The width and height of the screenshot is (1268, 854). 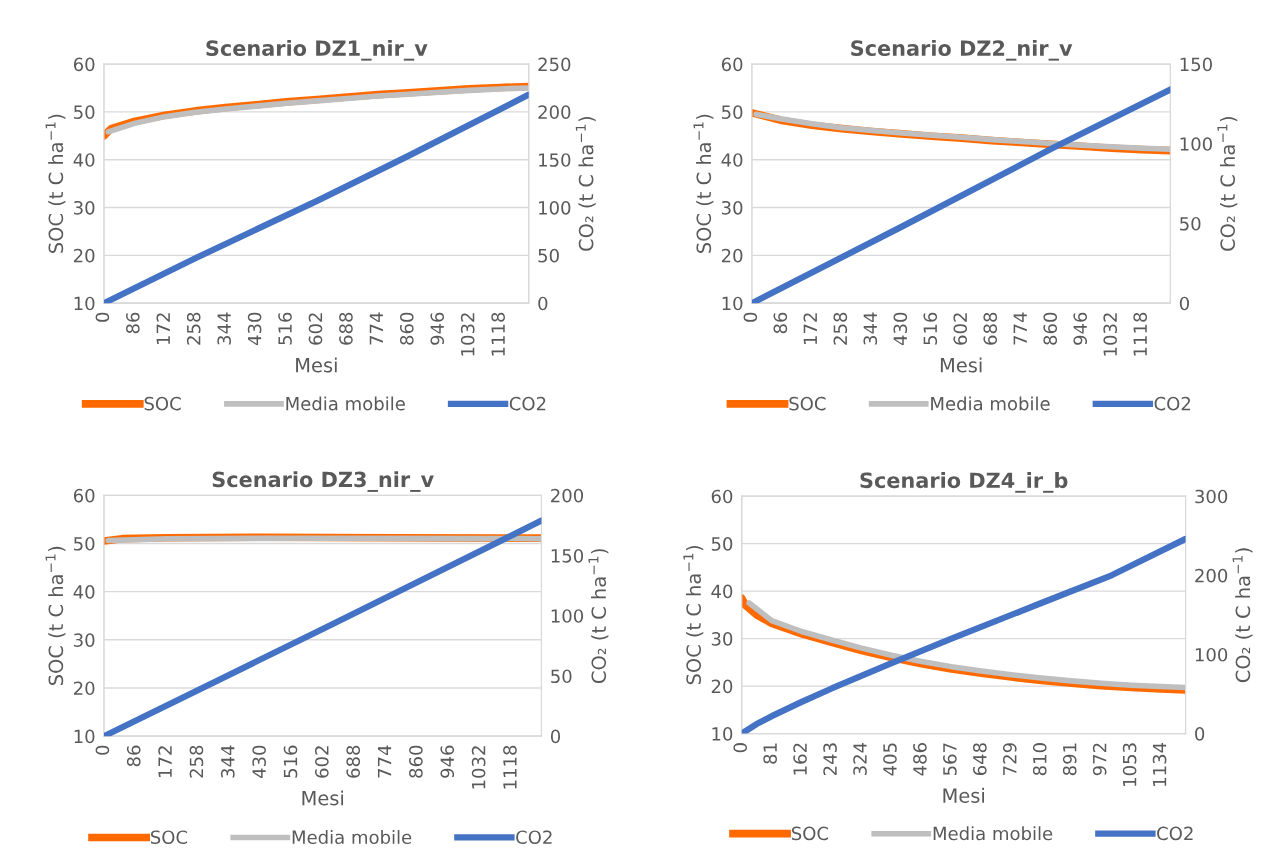 What do you see at coordinates (980, 759) in the screenshot?
I see `x-tick-label: 648` at bounding box center [980, 759].